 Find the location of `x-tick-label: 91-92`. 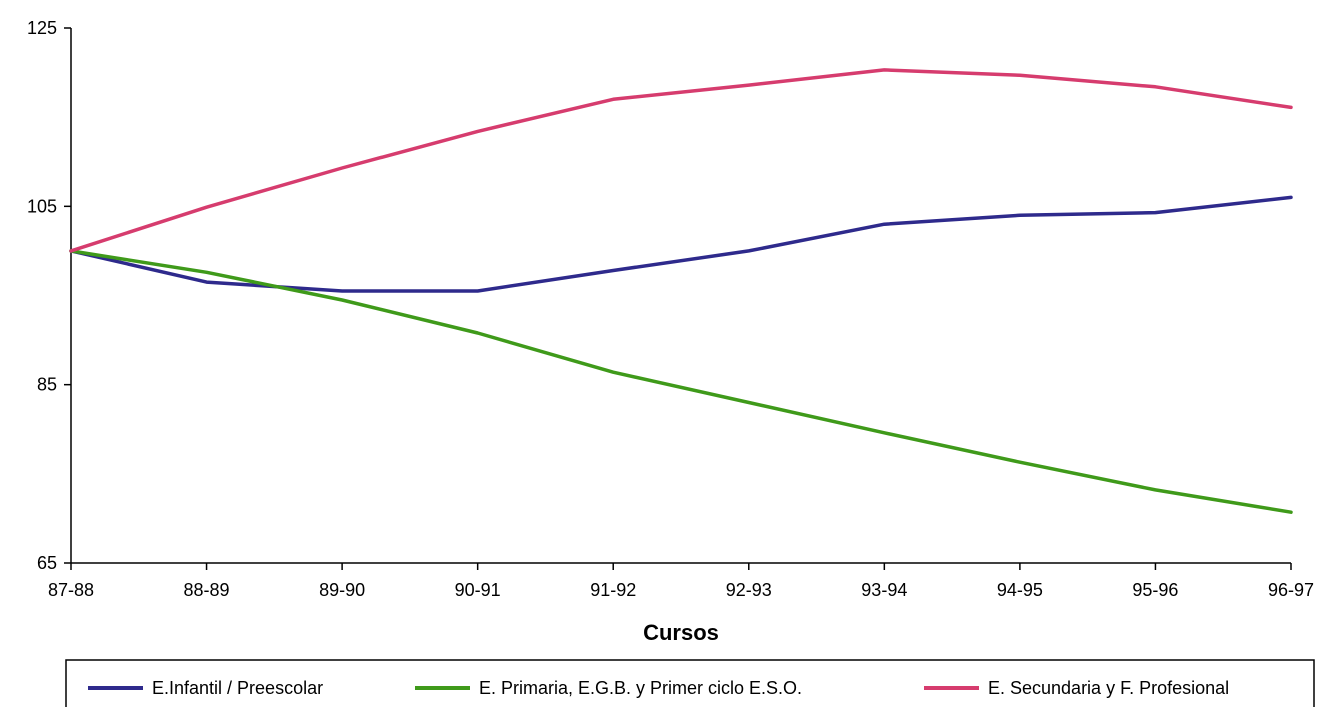

x-tick-label: 91-92 is located at coordinates (613, 590).